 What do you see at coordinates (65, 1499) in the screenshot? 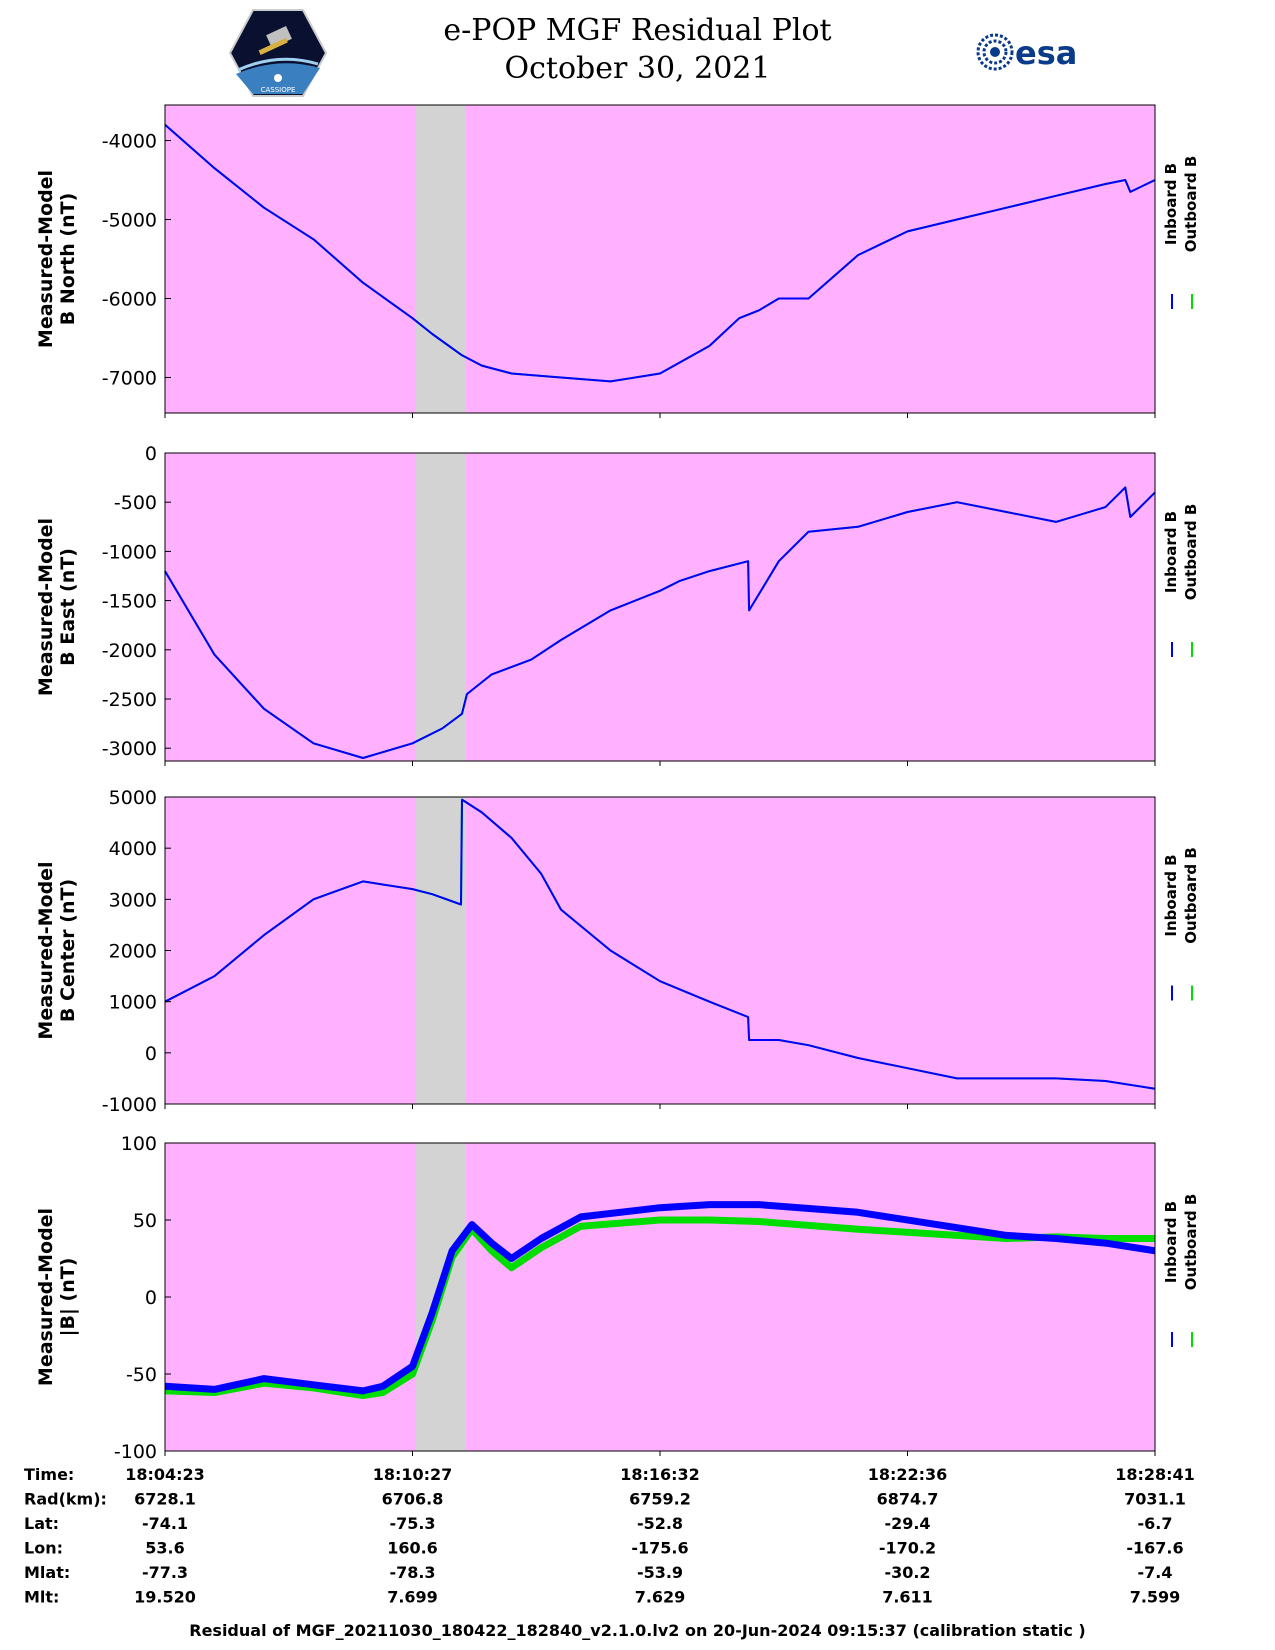
I see `orbit-row-label: Rad(km):` at bounding box center [65, 1499].